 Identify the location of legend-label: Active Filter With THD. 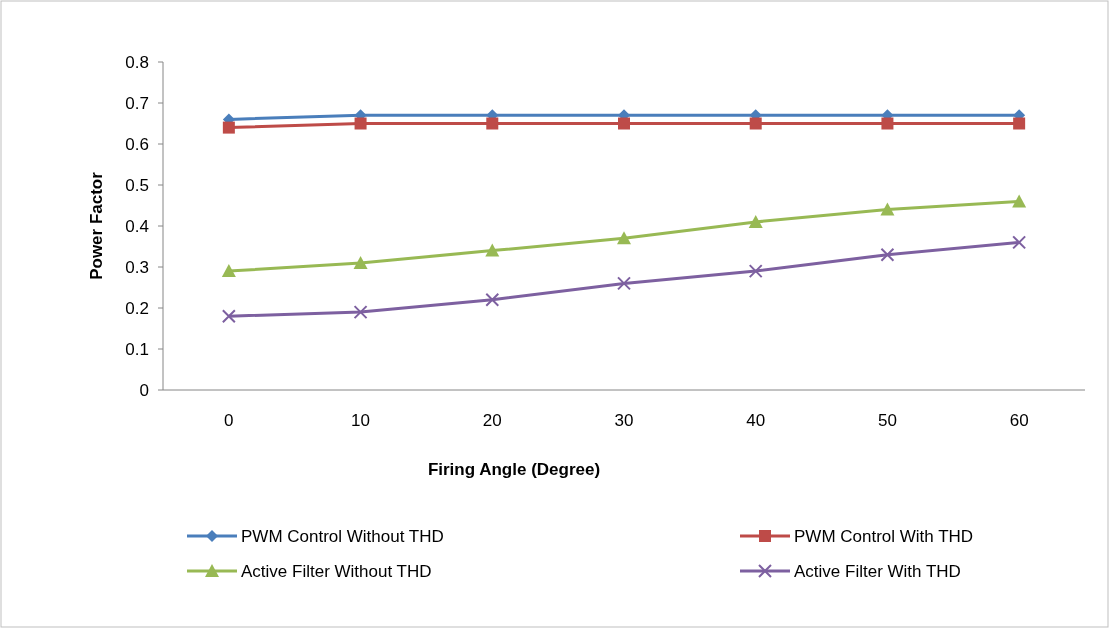
(877, 571).